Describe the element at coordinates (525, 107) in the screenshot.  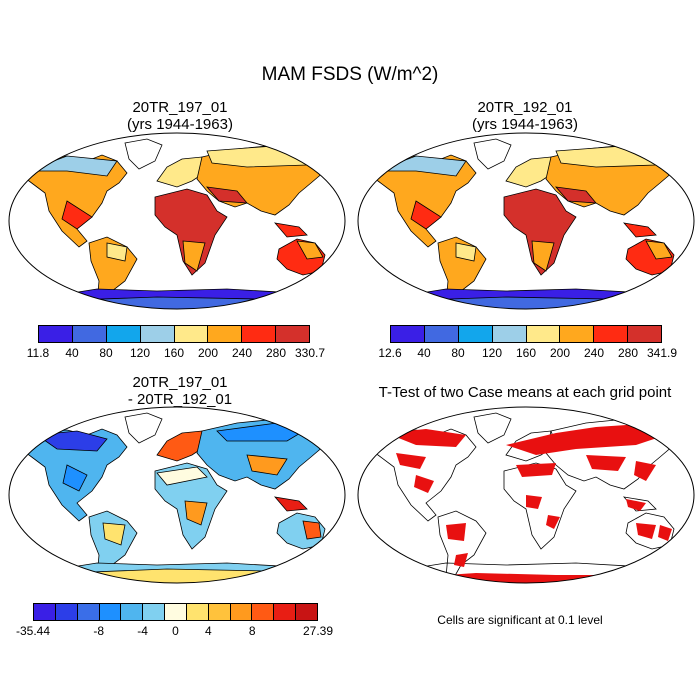
I see `panel-title-line1: 20TR_192_01` at that location.